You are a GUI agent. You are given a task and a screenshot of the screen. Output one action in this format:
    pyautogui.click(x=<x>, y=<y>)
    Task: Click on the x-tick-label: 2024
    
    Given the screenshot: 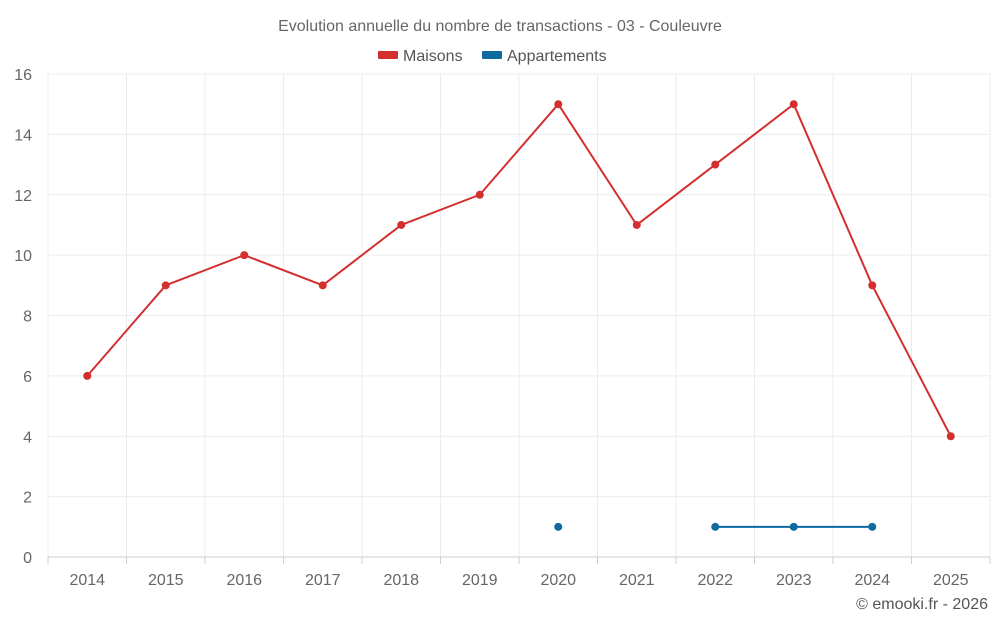 What is the action you would take?
    pyautogui.click(x=872, y=580)
    